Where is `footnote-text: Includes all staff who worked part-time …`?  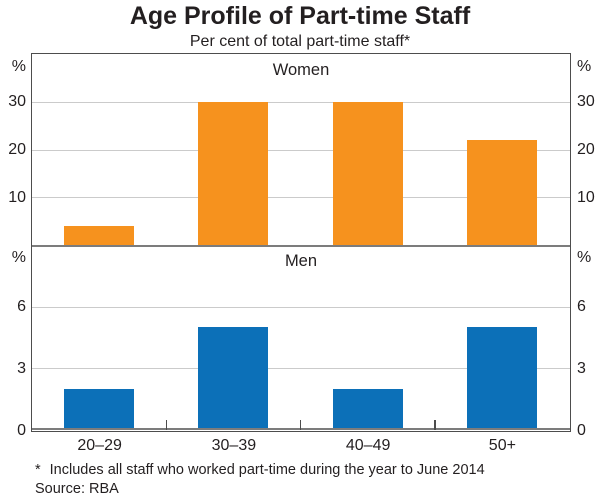 footnote-text: Includes all staff who worked part-time … is located at coordinates (267, 470).